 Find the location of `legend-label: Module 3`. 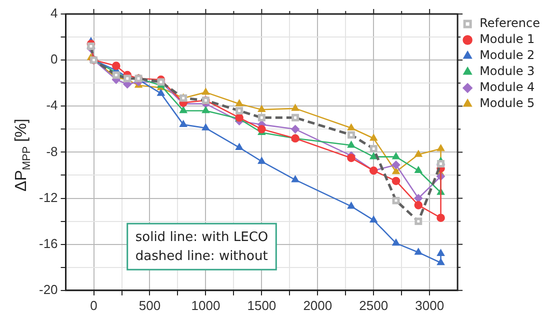

legend-label: Module 3 is located at coordinates (507, 71).